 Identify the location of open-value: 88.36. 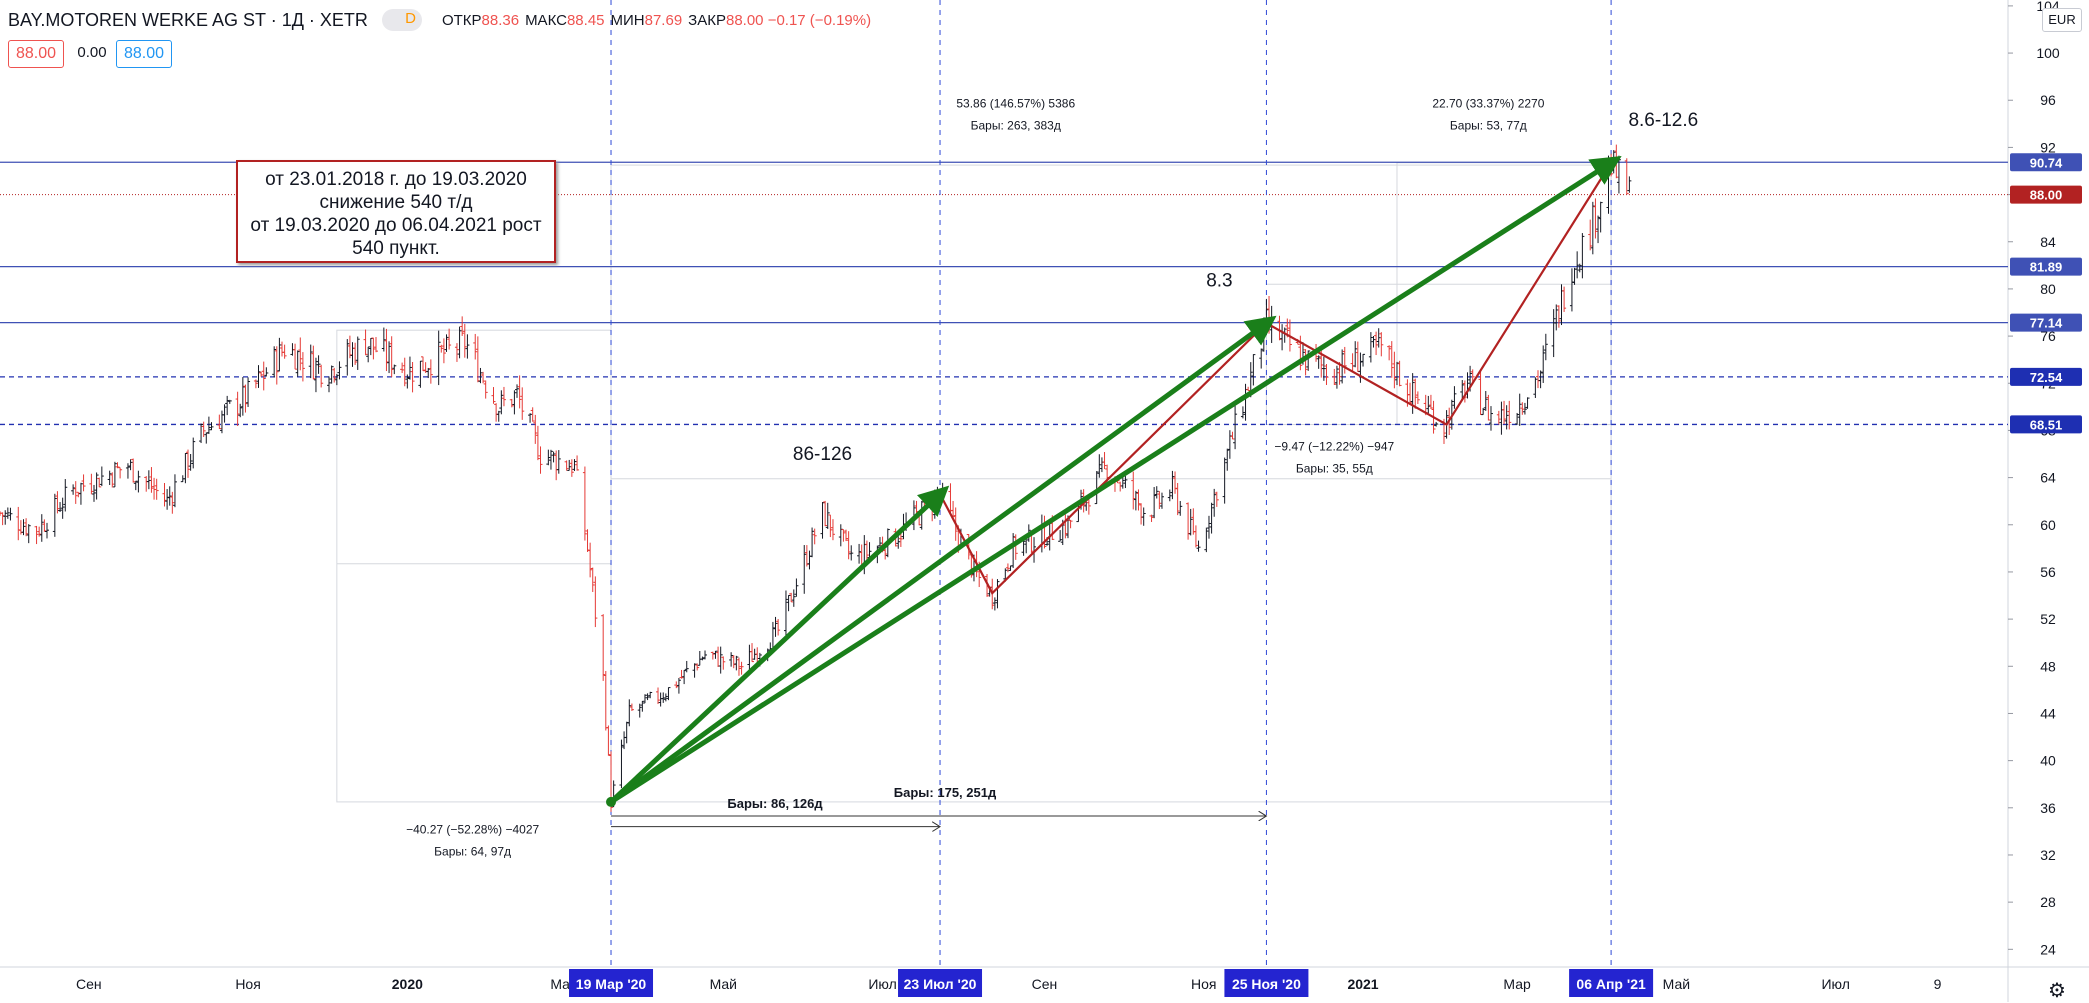
(500, 20).